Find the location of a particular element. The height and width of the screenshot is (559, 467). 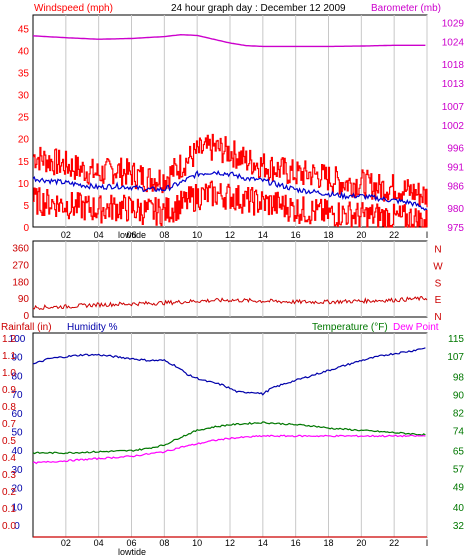

rainfall-tick-label: 0.7 is located at coordinates (9, 424).